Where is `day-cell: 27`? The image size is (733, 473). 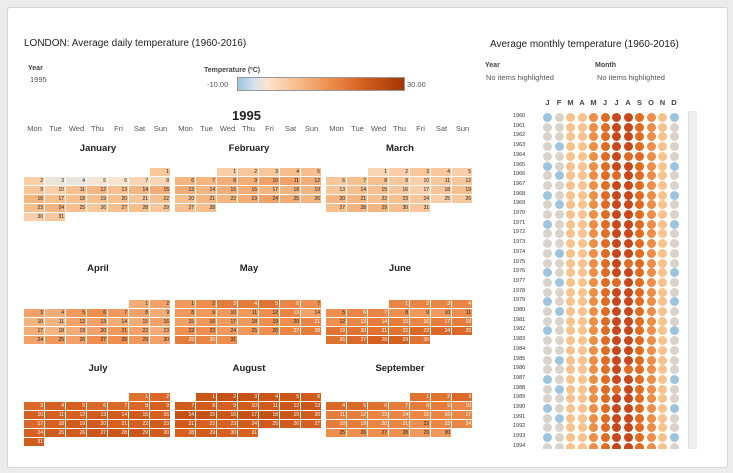
day-cell: 27 is located at coordinates (97, 433).